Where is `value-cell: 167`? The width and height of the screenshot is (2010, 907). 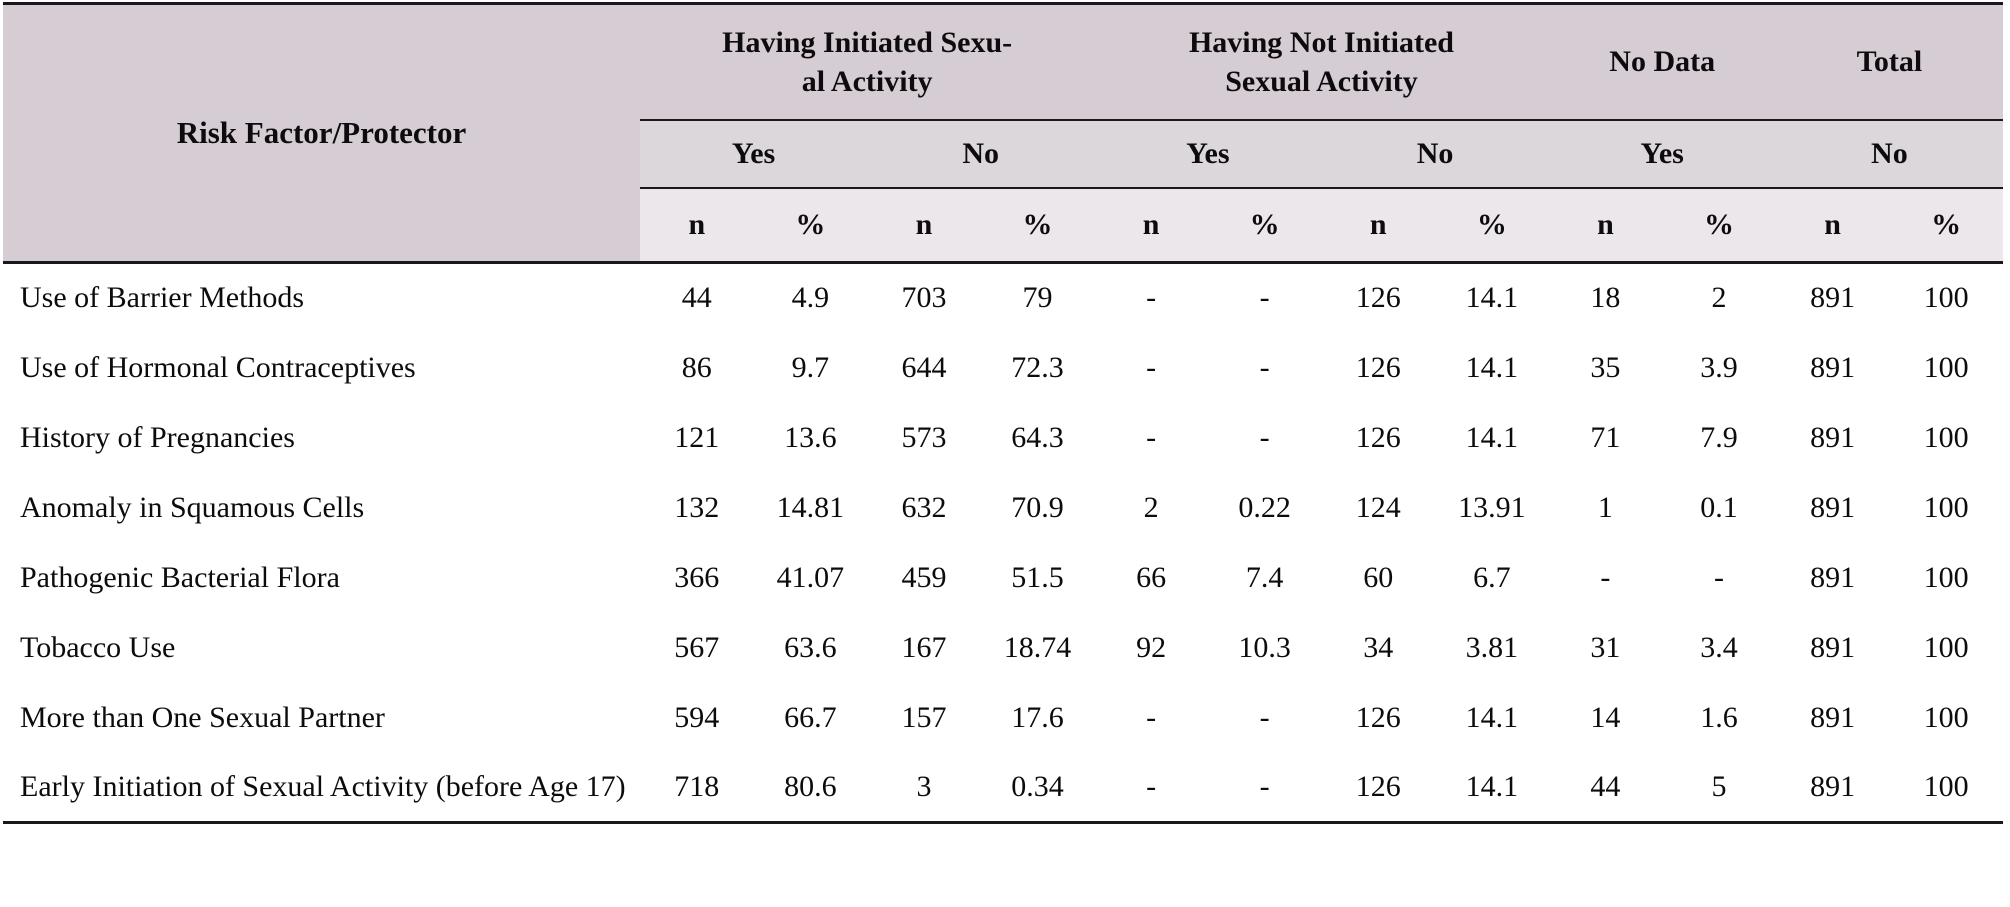
value-cell: 167 is located at coordinates (924, 647).